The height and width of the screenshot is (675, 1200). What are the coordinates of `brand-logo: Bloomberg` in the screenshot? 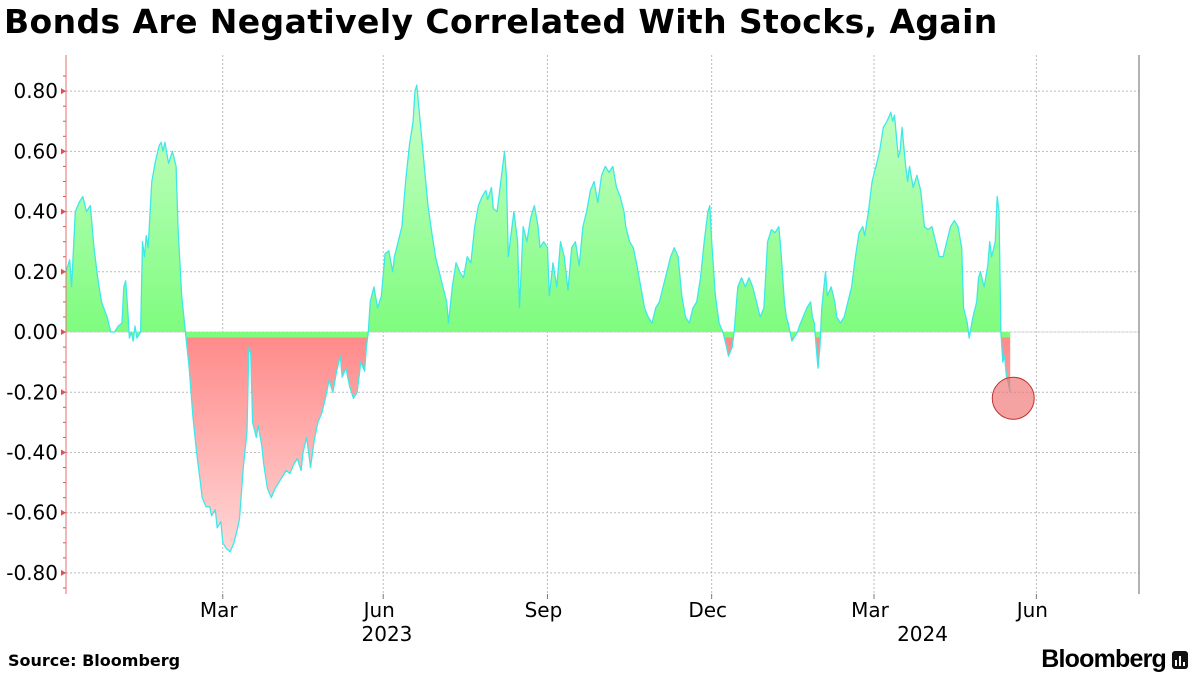 It's located at (1114, 659).